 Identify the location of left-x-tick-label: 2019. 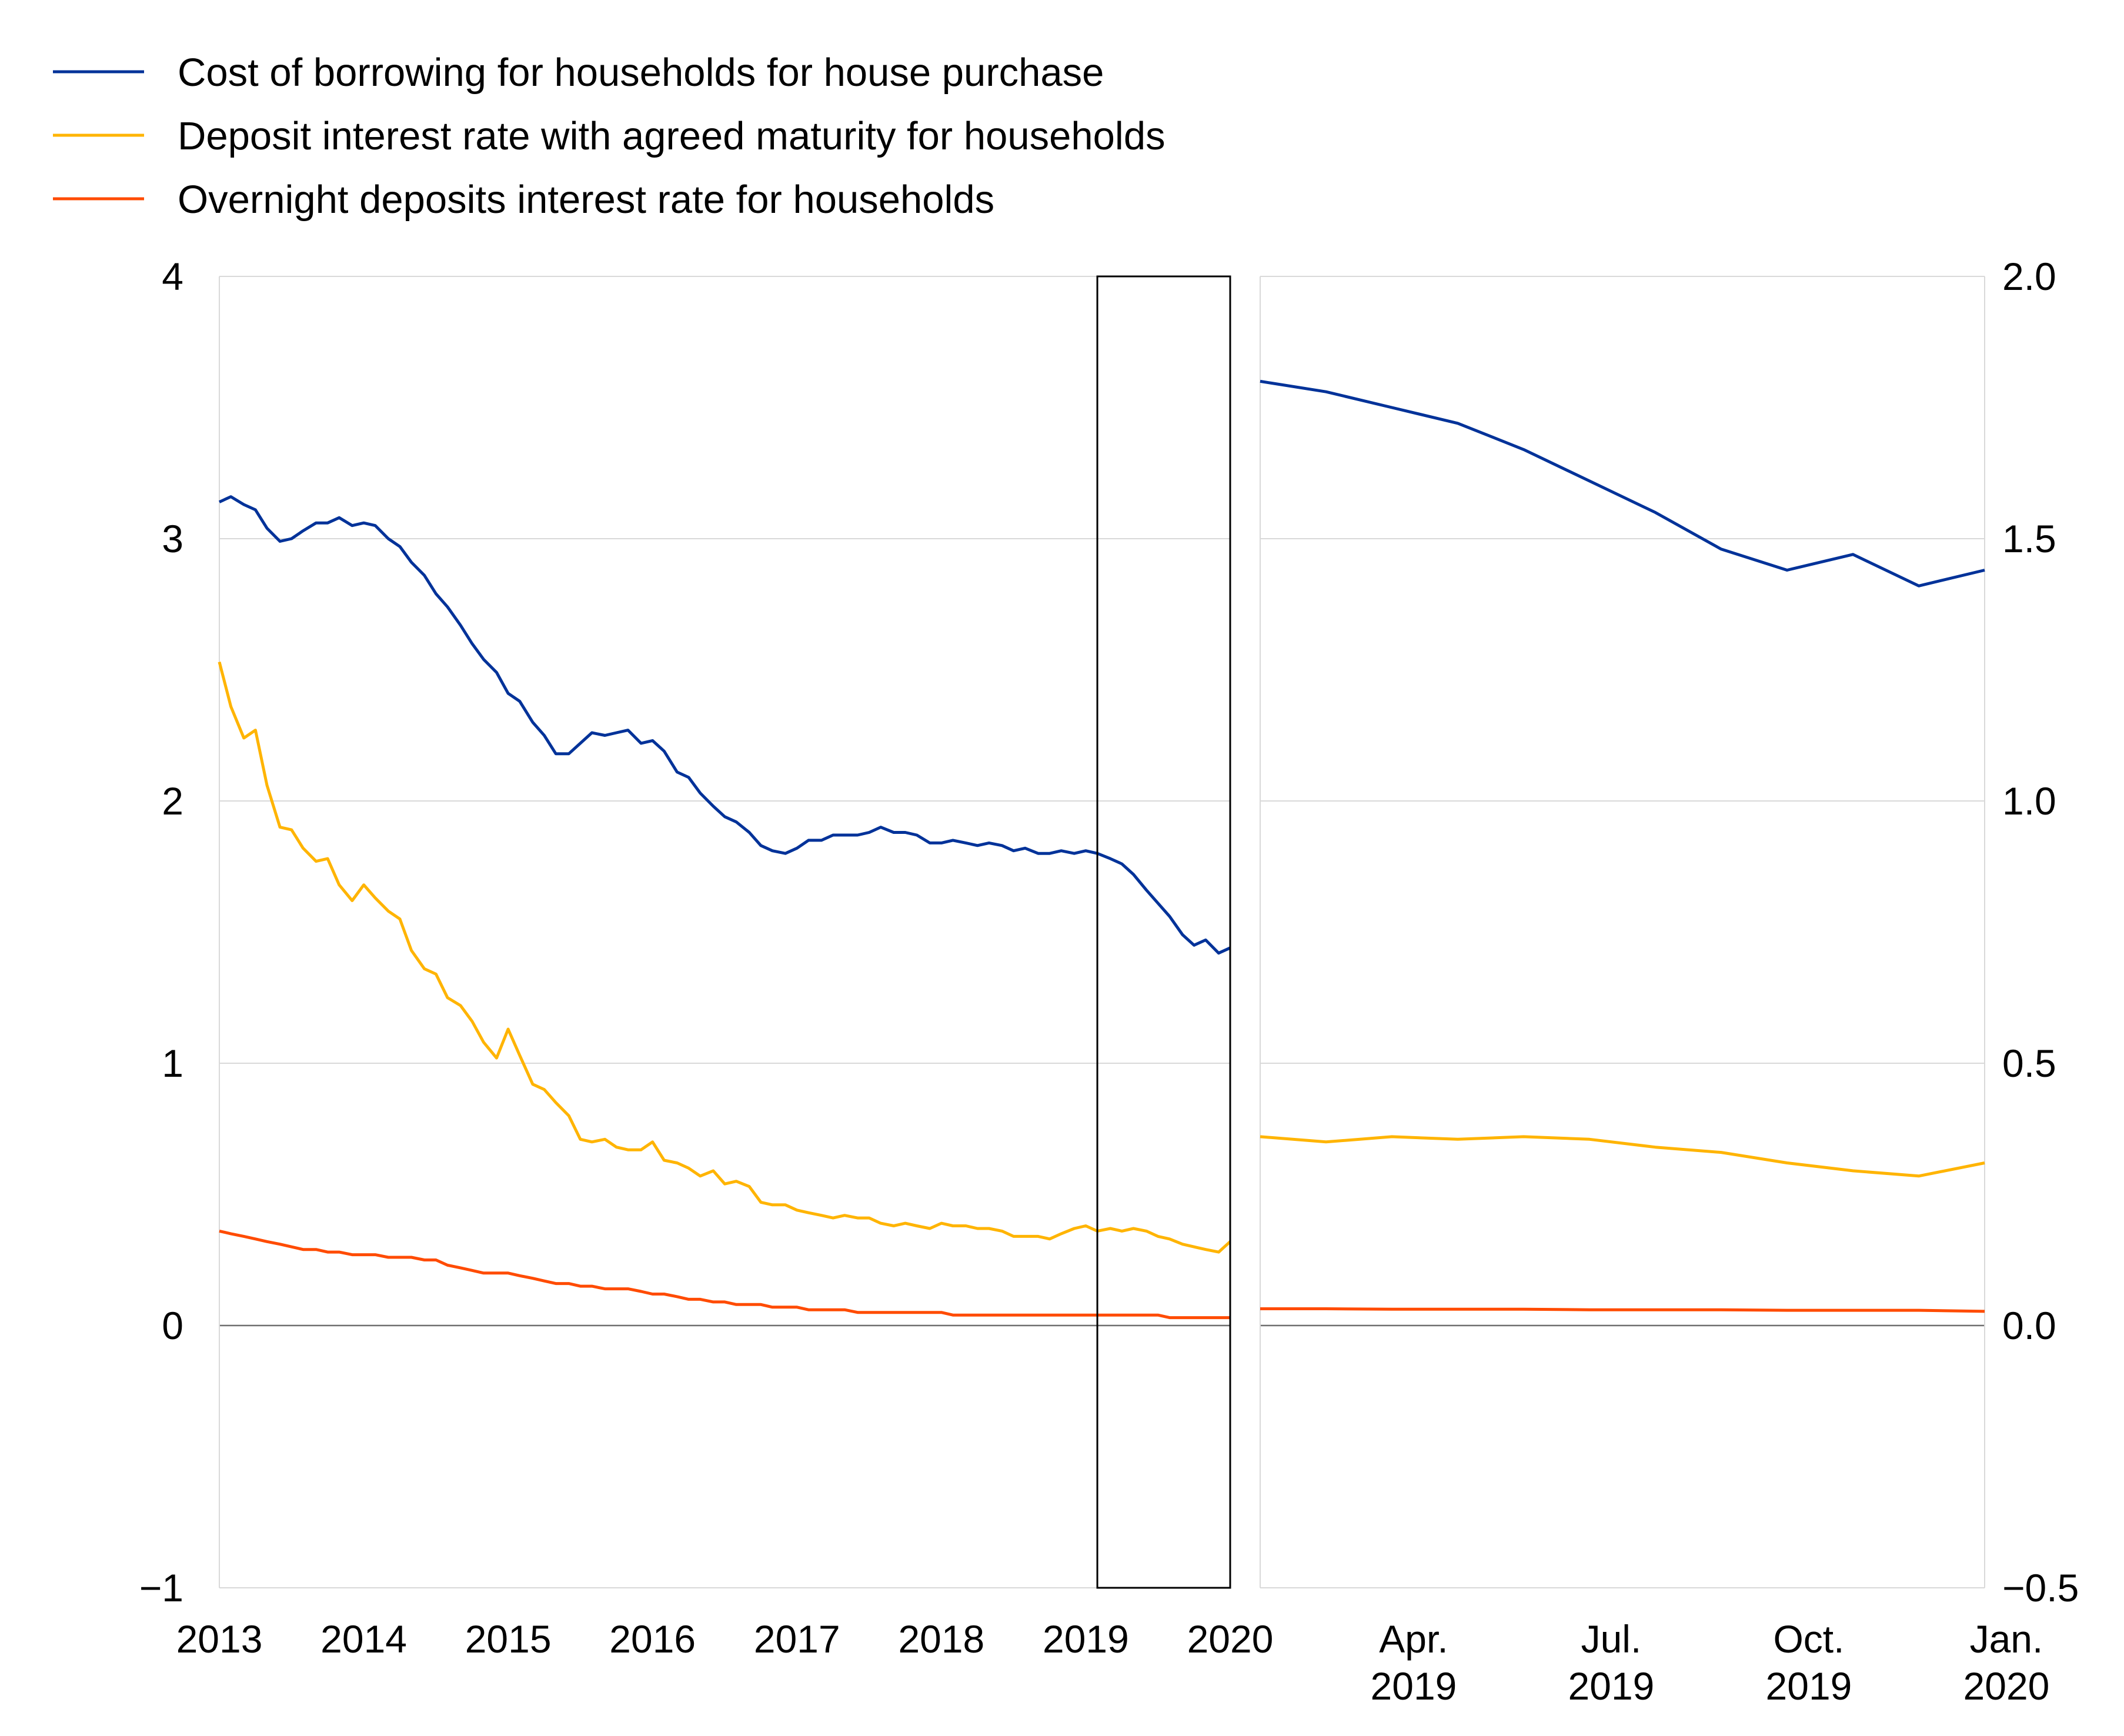
(1086, 1639).